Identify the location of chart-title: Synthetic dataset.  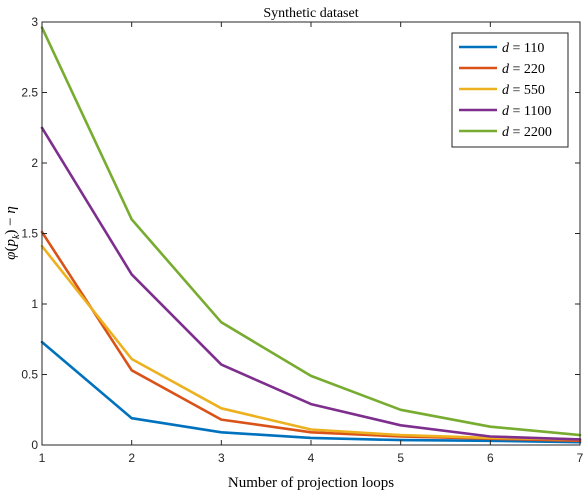
(310, 13).